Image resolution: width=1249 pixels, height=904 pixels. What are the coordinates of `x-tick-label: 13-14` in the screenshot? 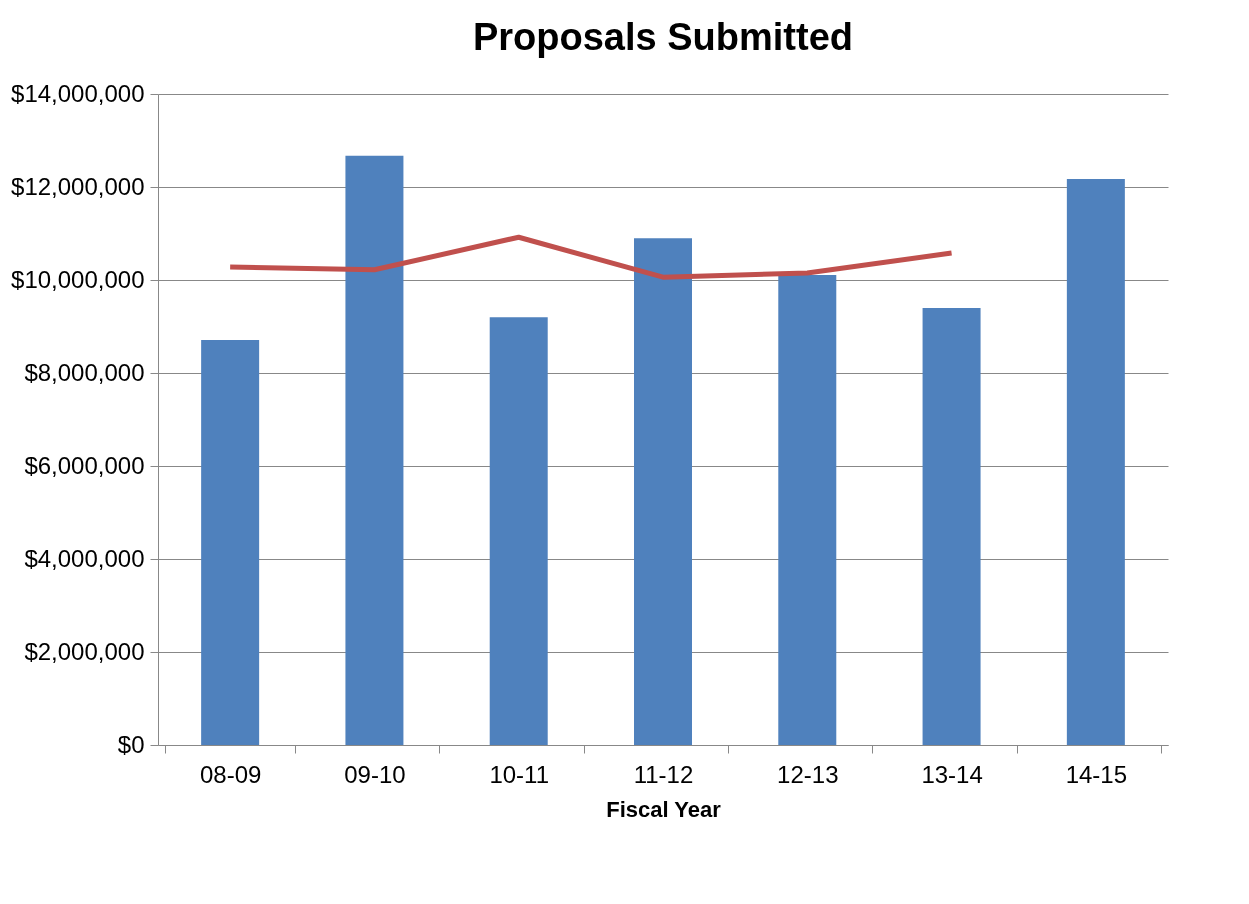 It's located at (952, 774).